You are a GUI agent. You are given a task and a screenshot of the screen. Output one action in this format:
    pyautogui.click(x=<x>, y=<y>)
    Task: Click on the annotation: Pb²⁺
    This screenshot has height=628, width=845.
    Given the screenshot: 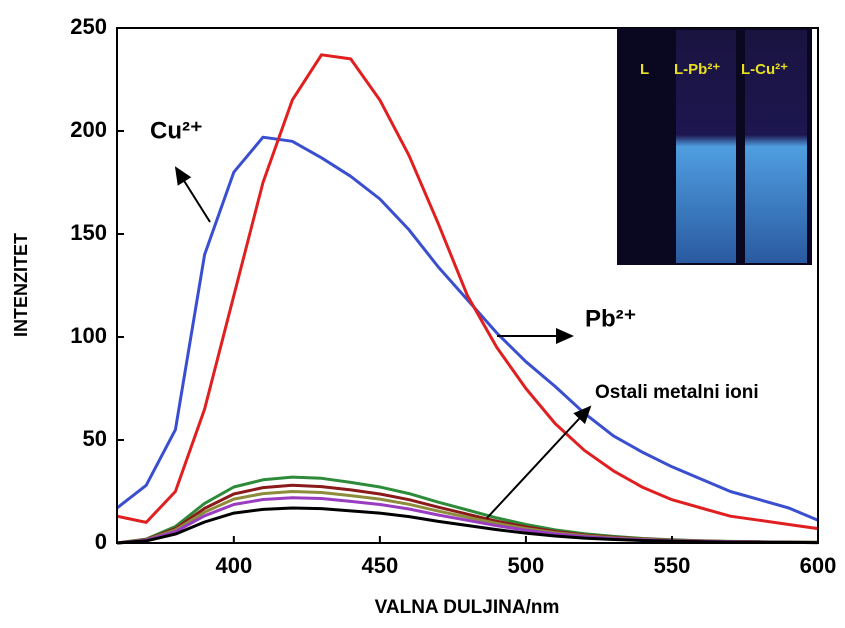 What is the action you would take?
    pyautogui.click(x=610, y=318)
    